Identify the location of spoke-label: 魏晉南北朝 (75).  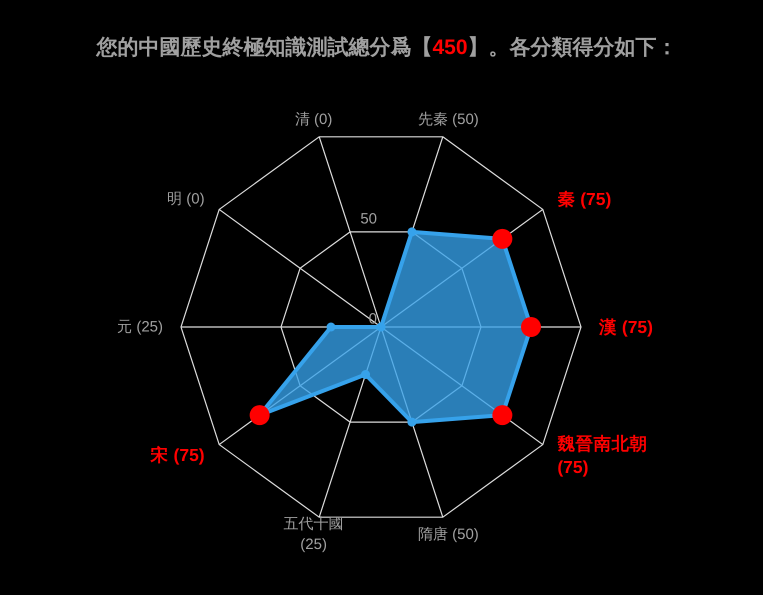
(602, 455).